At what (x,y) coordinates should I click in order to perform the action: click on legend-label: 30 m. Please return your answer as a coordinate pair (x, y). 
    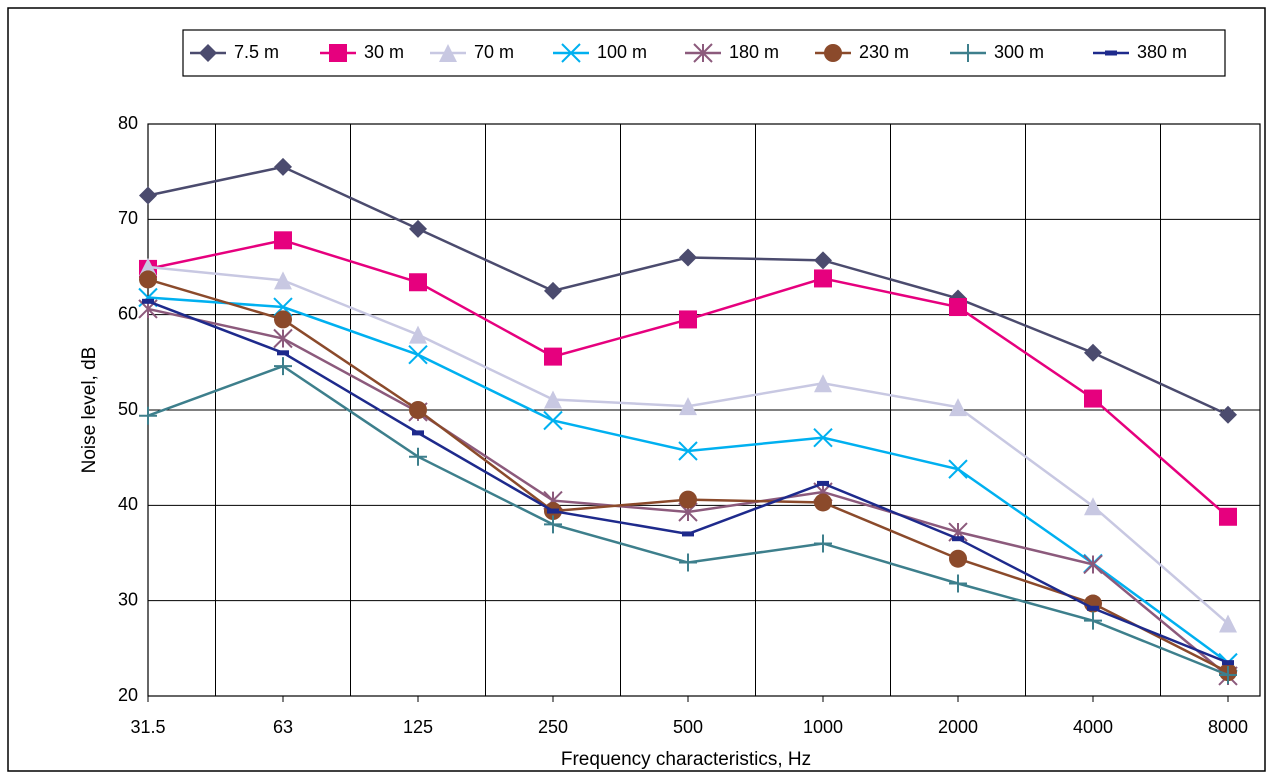
    Looking at the image, I should click on (384, 52).